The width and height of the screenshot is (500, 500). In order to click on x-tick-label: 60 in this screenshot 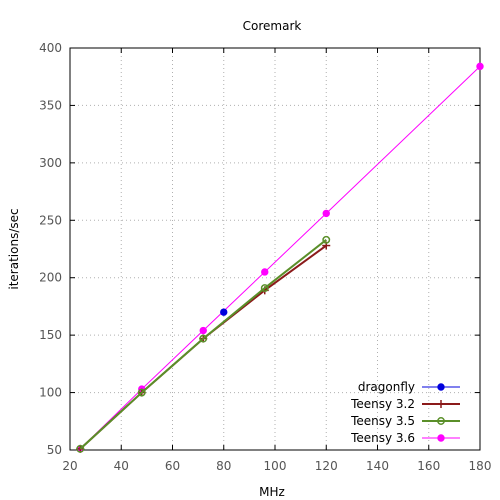, I will do `click(172, 466)`.